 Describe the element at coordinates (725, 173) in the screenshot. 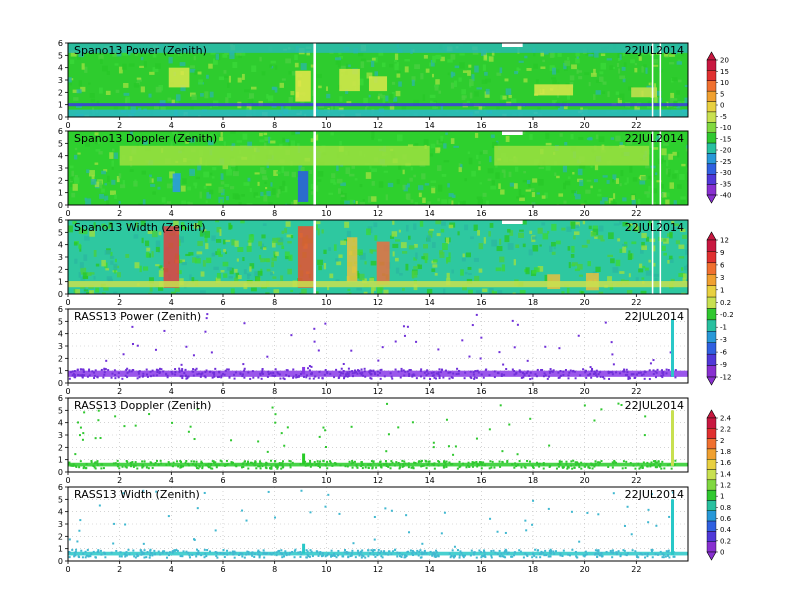

I see `colorbar-label: -30` at that location.